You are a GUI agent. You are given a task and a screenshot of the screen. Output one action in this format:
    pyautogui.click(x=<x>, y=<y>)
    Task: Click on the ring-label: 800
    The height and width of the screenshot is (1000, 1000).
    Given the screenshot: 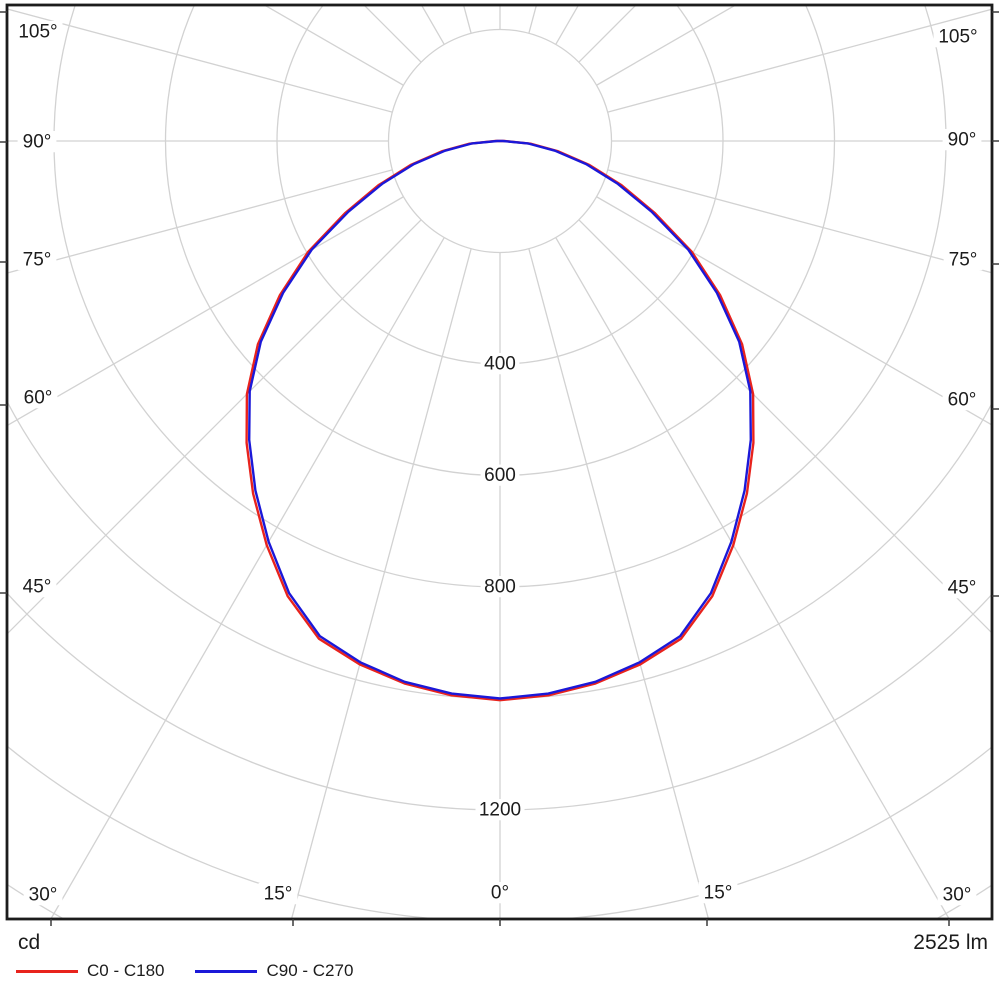 What is the action you would take?
    pyautogui.click(x=500, y=587)
    